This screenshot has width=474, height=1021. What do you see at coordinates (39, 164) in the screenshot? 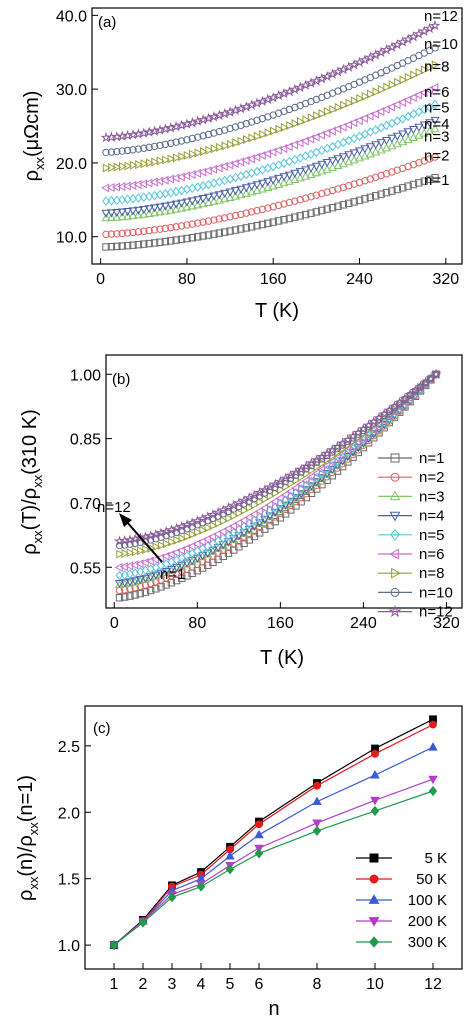
I see `panel-a-ylabel-sub: xx` at bounding box center [39, 164].